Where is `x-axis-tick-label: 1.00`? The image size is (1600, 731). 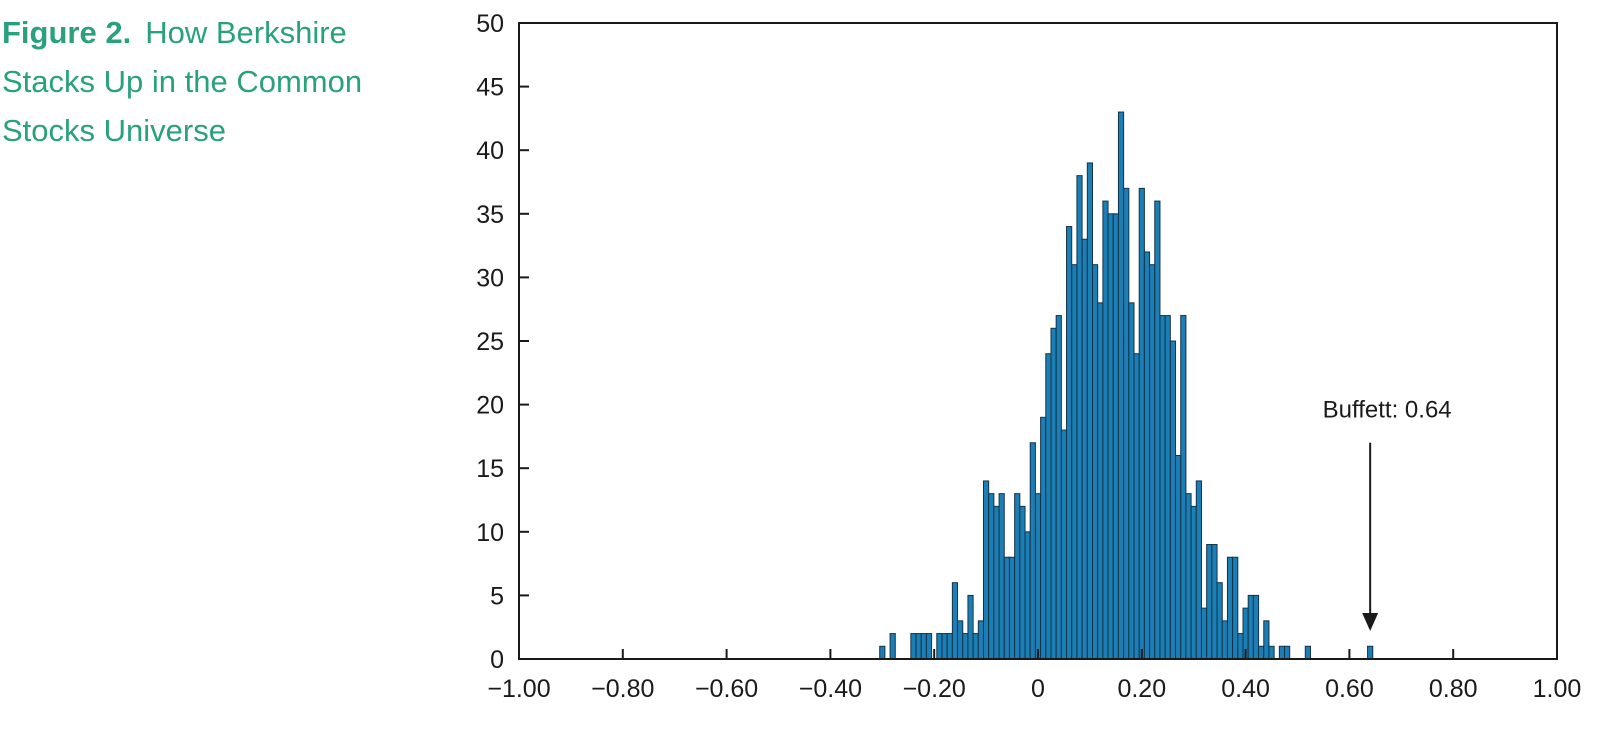 x-axis-tick-label: 1.00 is located at coordinates (1557, 689).